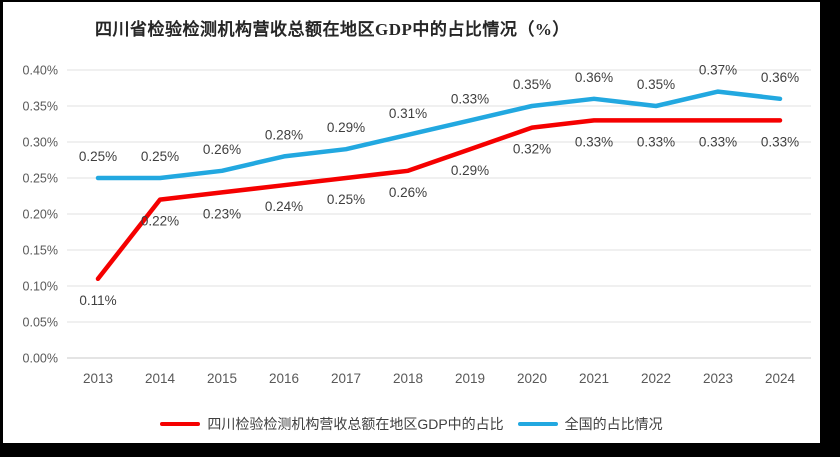  Describe the element at coordinates (160, 378) in the screenshot. I see `x-axis-tick-label: 2014` at that location.